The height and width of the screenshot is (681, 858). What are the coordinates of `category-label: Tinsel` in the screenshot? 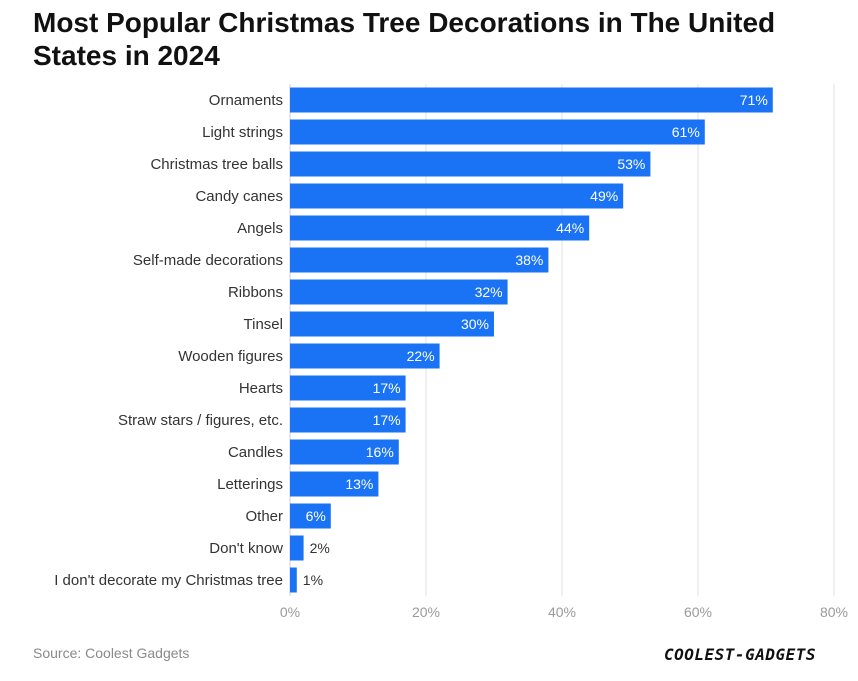 It's located at (263, 324).